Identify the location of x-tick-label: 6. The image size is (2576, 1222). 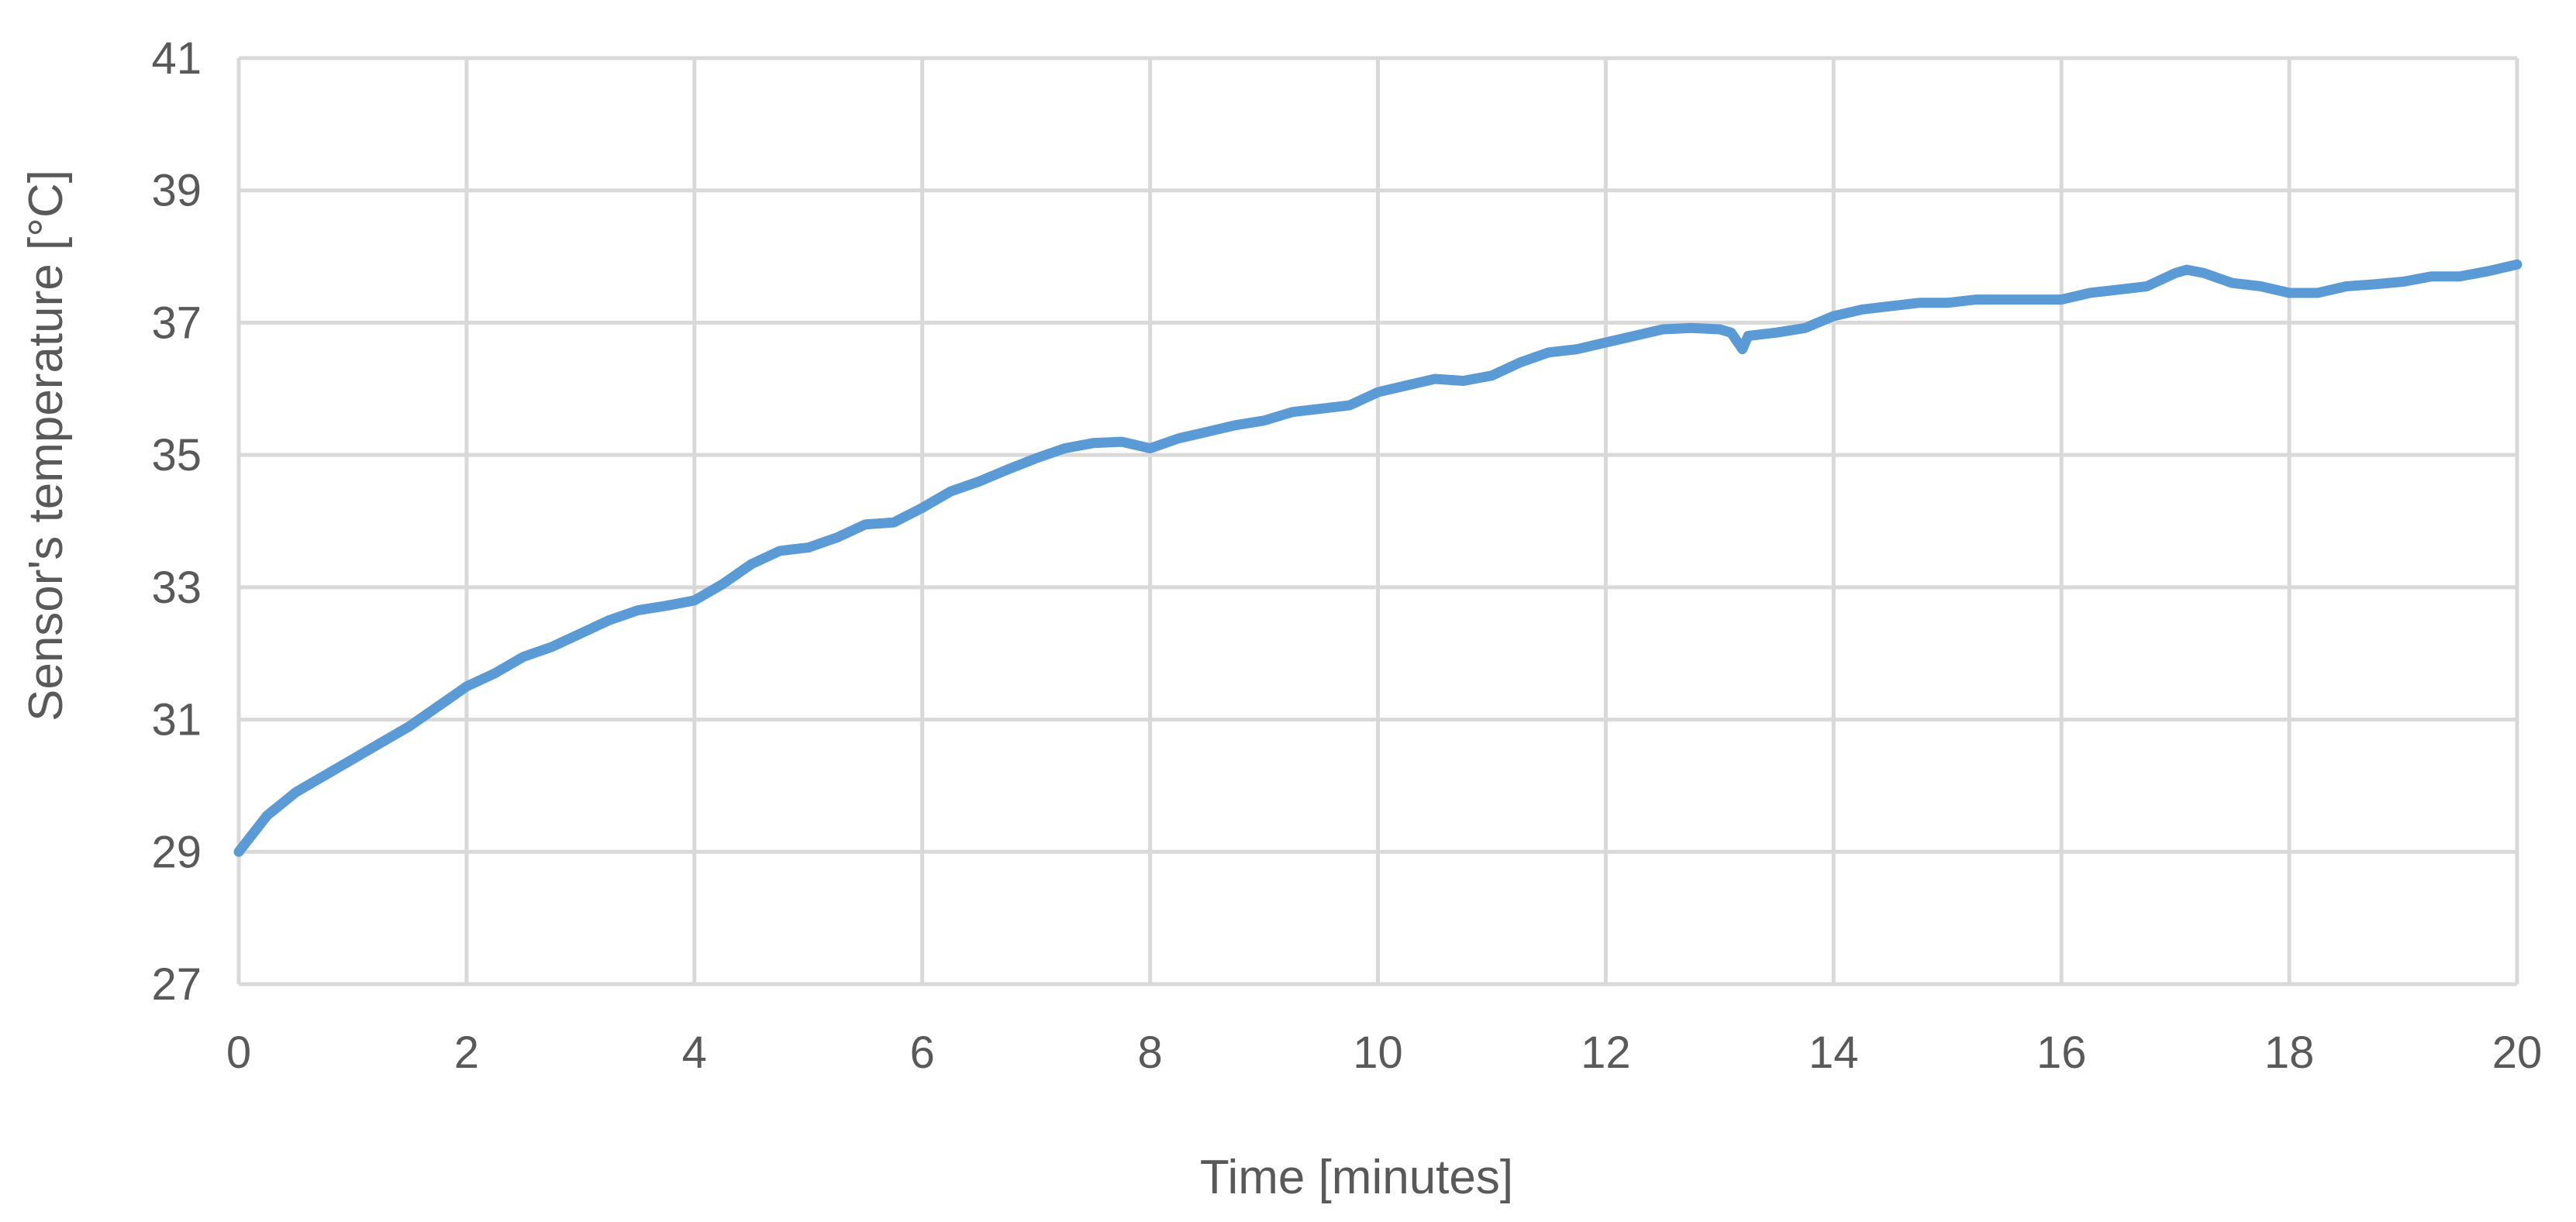
(922, 1053).